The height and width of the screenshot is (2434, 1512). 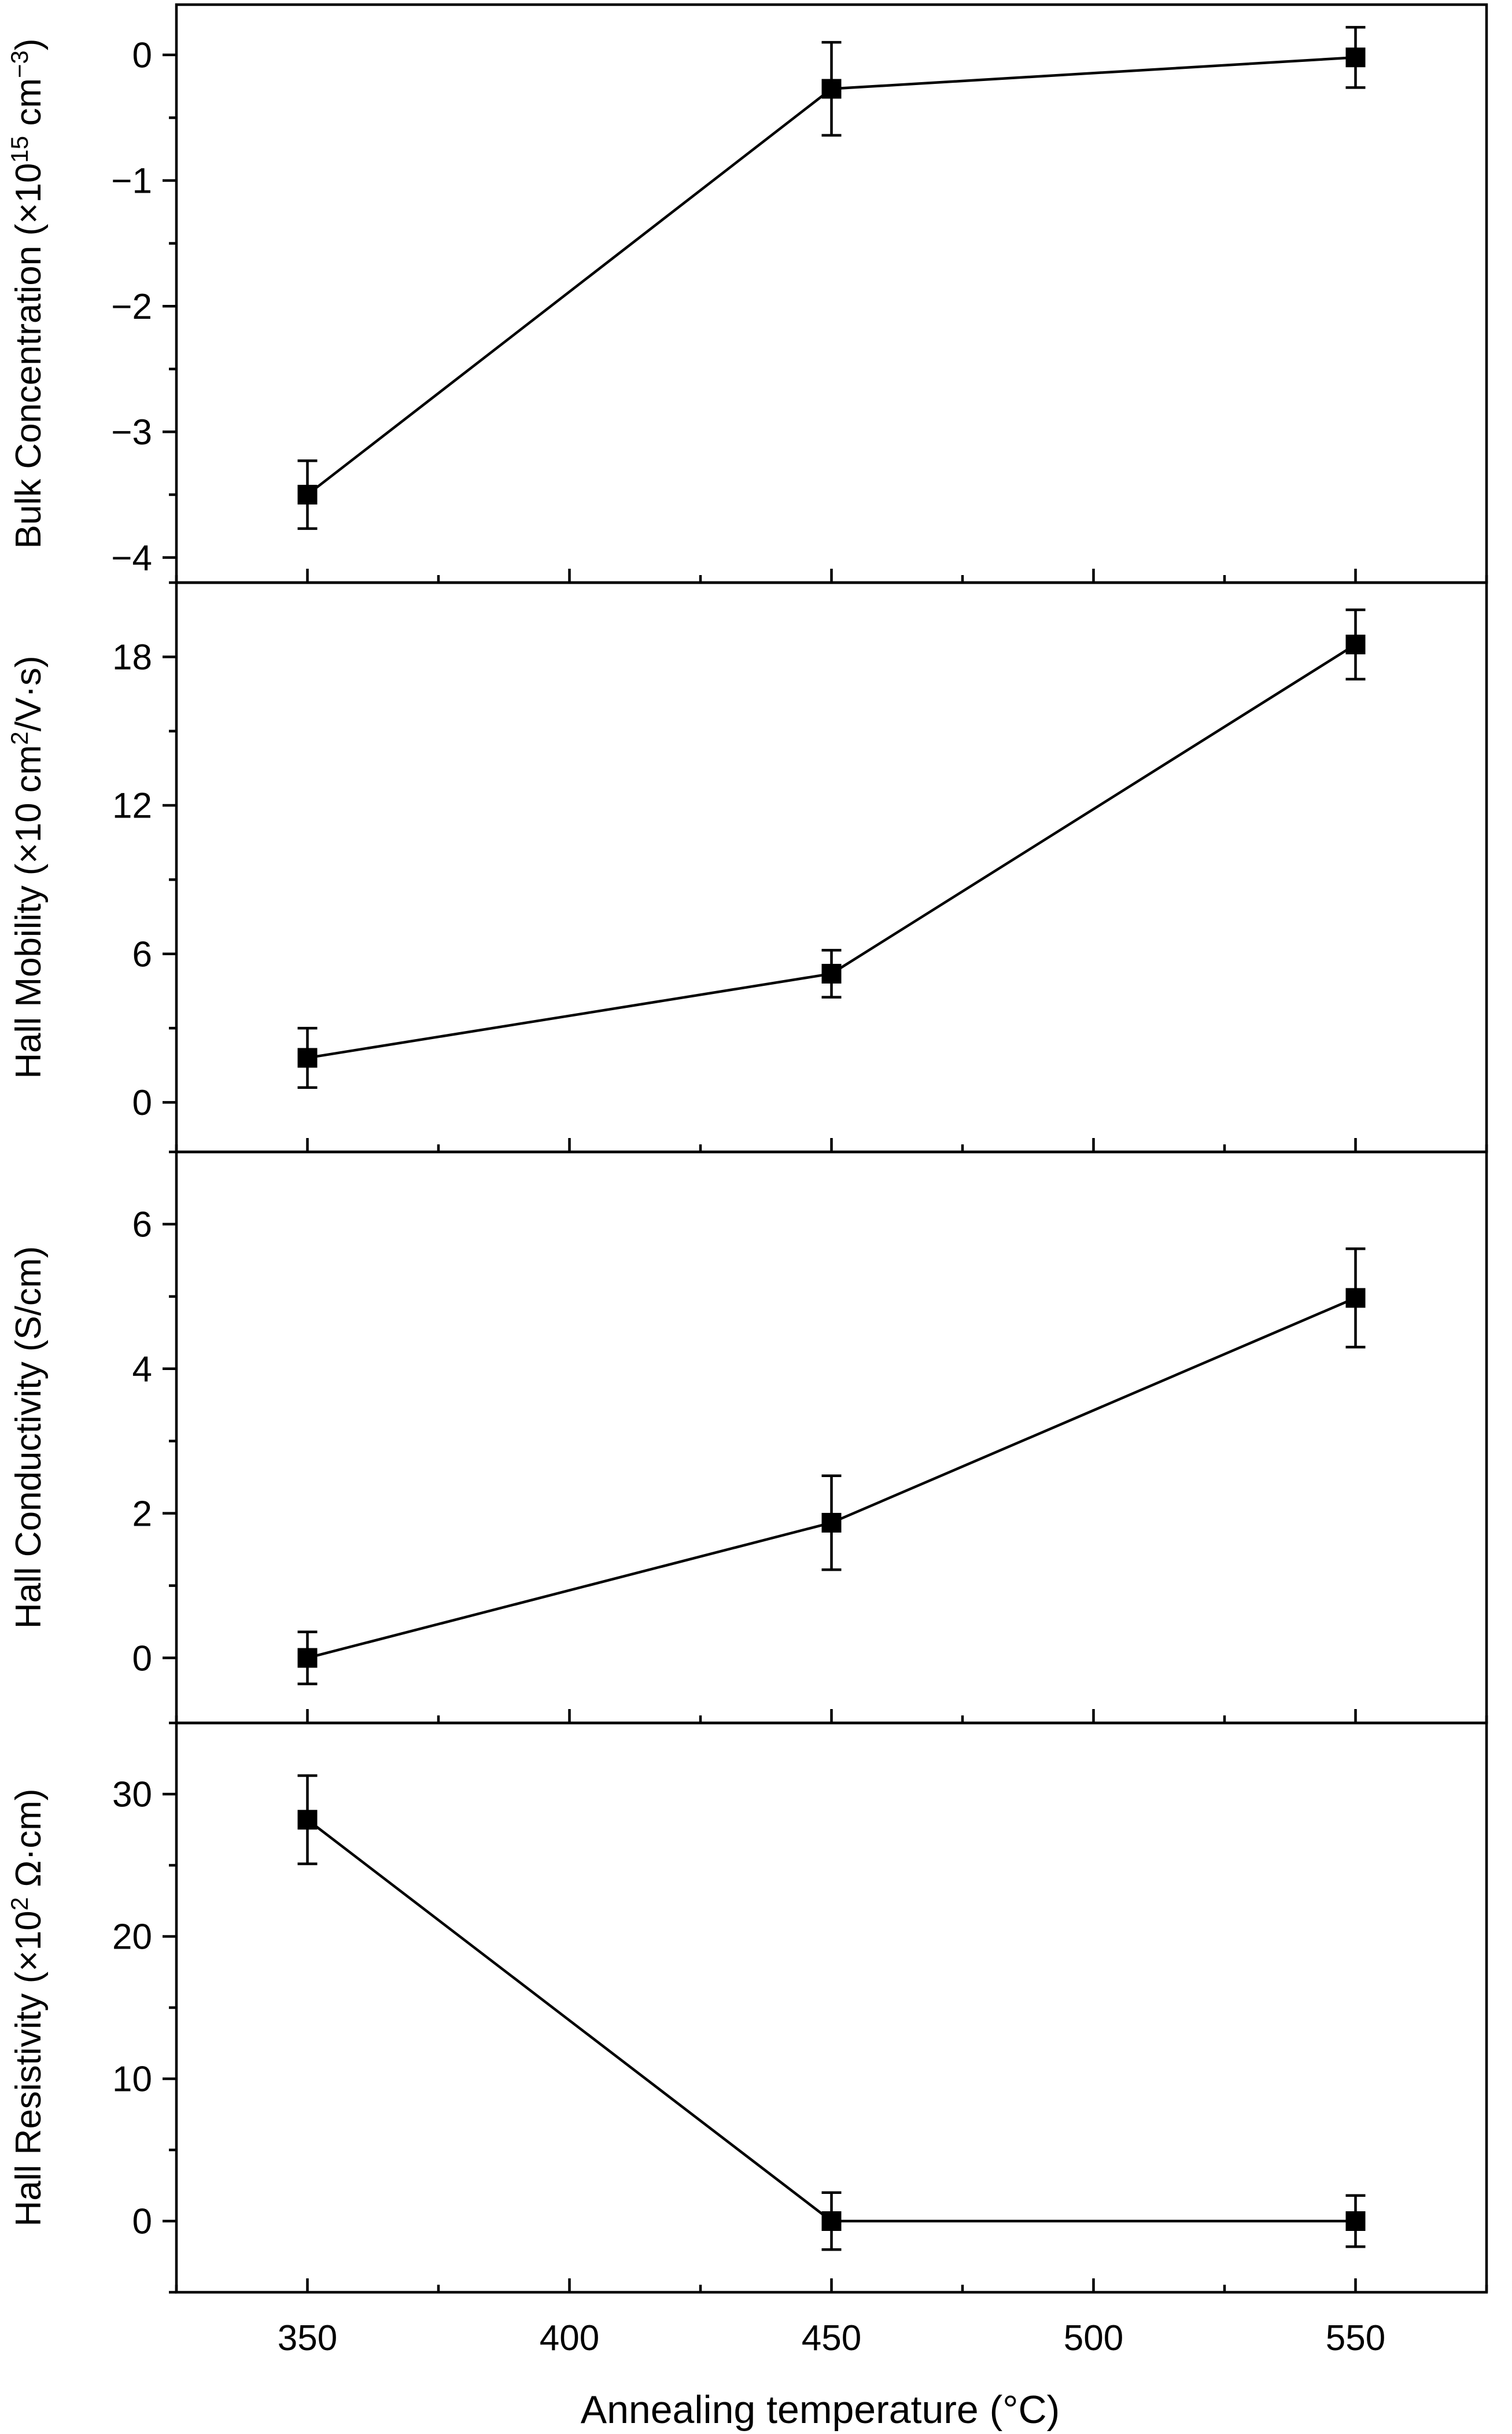 I want to click on y-axis-title: Bulk Concentration (×1015 cm−3), so click(x=27, y=293).